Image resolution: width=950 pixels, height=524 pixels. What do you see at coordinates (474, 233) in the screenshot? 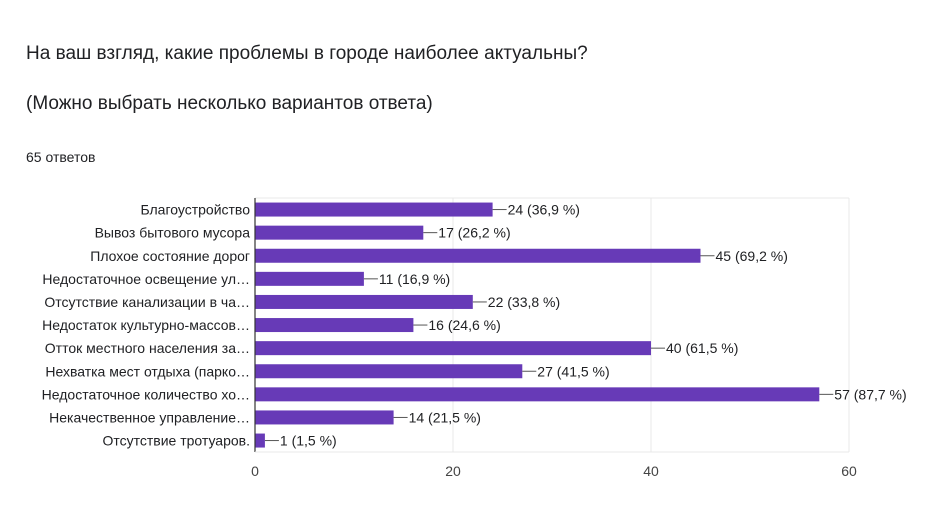
I see `value-label-1: 17 (26,2 %)` at bounding box center [474, 233].